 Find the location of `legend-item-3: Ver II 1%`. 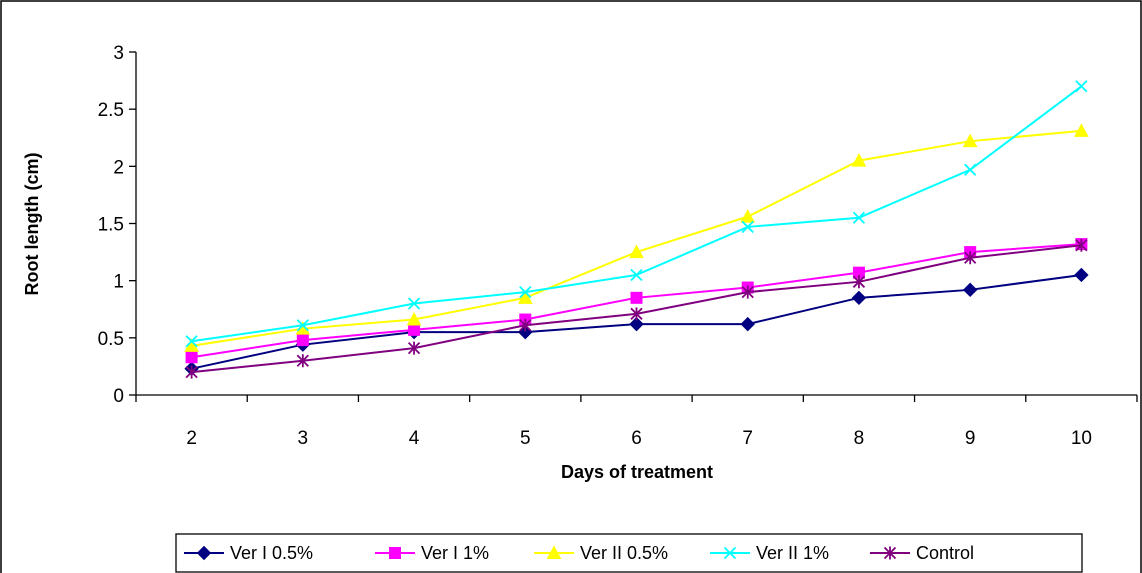

legend-item-3: Ver II 1% is located at coordinates (769, 553).